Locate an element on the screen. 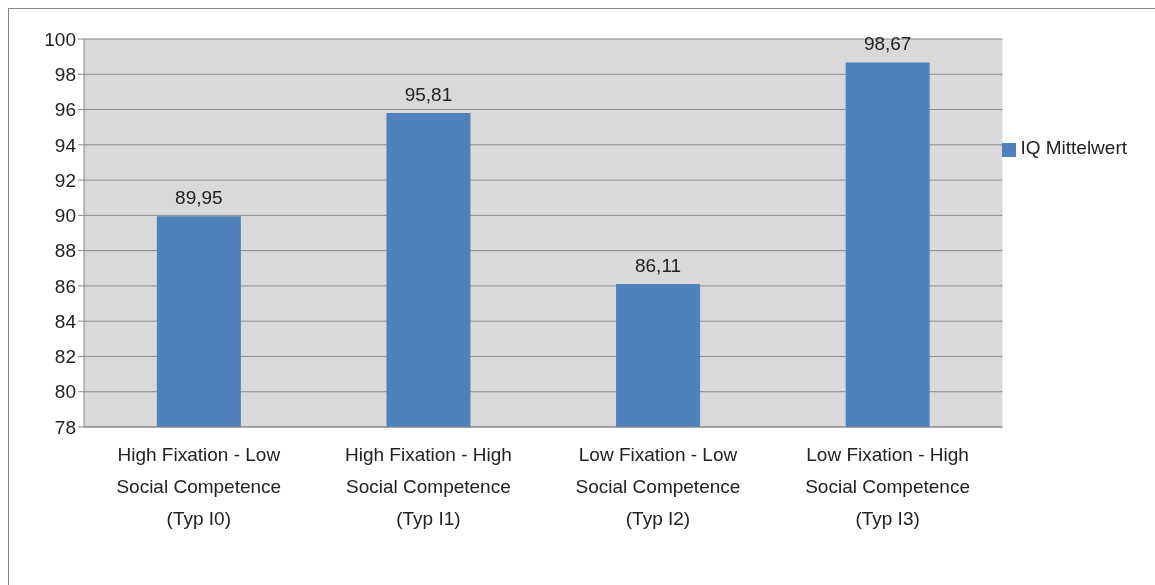 Image resolution: width=1155 pixels, height=585 pixels. y-tick-label: 80 is located at coordinates (65, 392).